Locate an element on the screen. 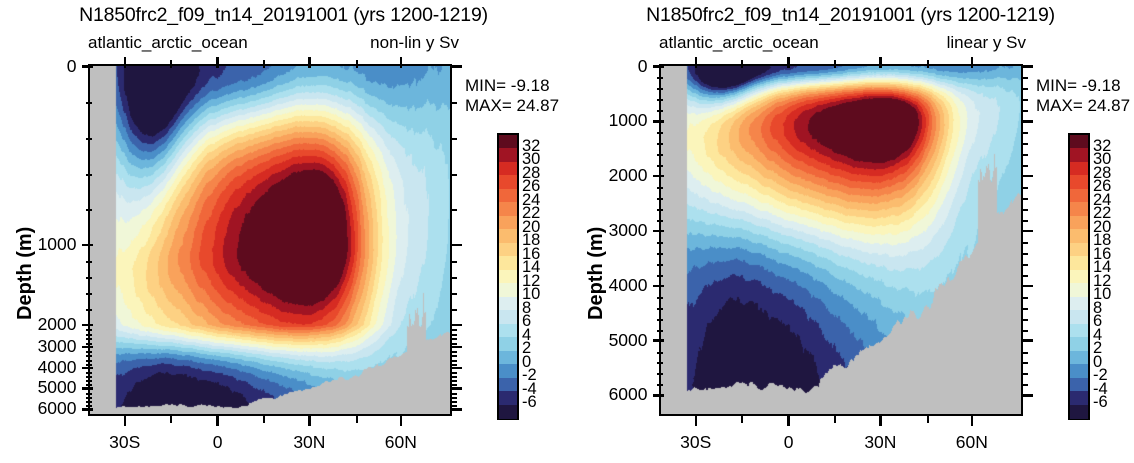 The image size is (1134, 463). colorbar-tick-label: 30 is located at coordinates (531, 159).